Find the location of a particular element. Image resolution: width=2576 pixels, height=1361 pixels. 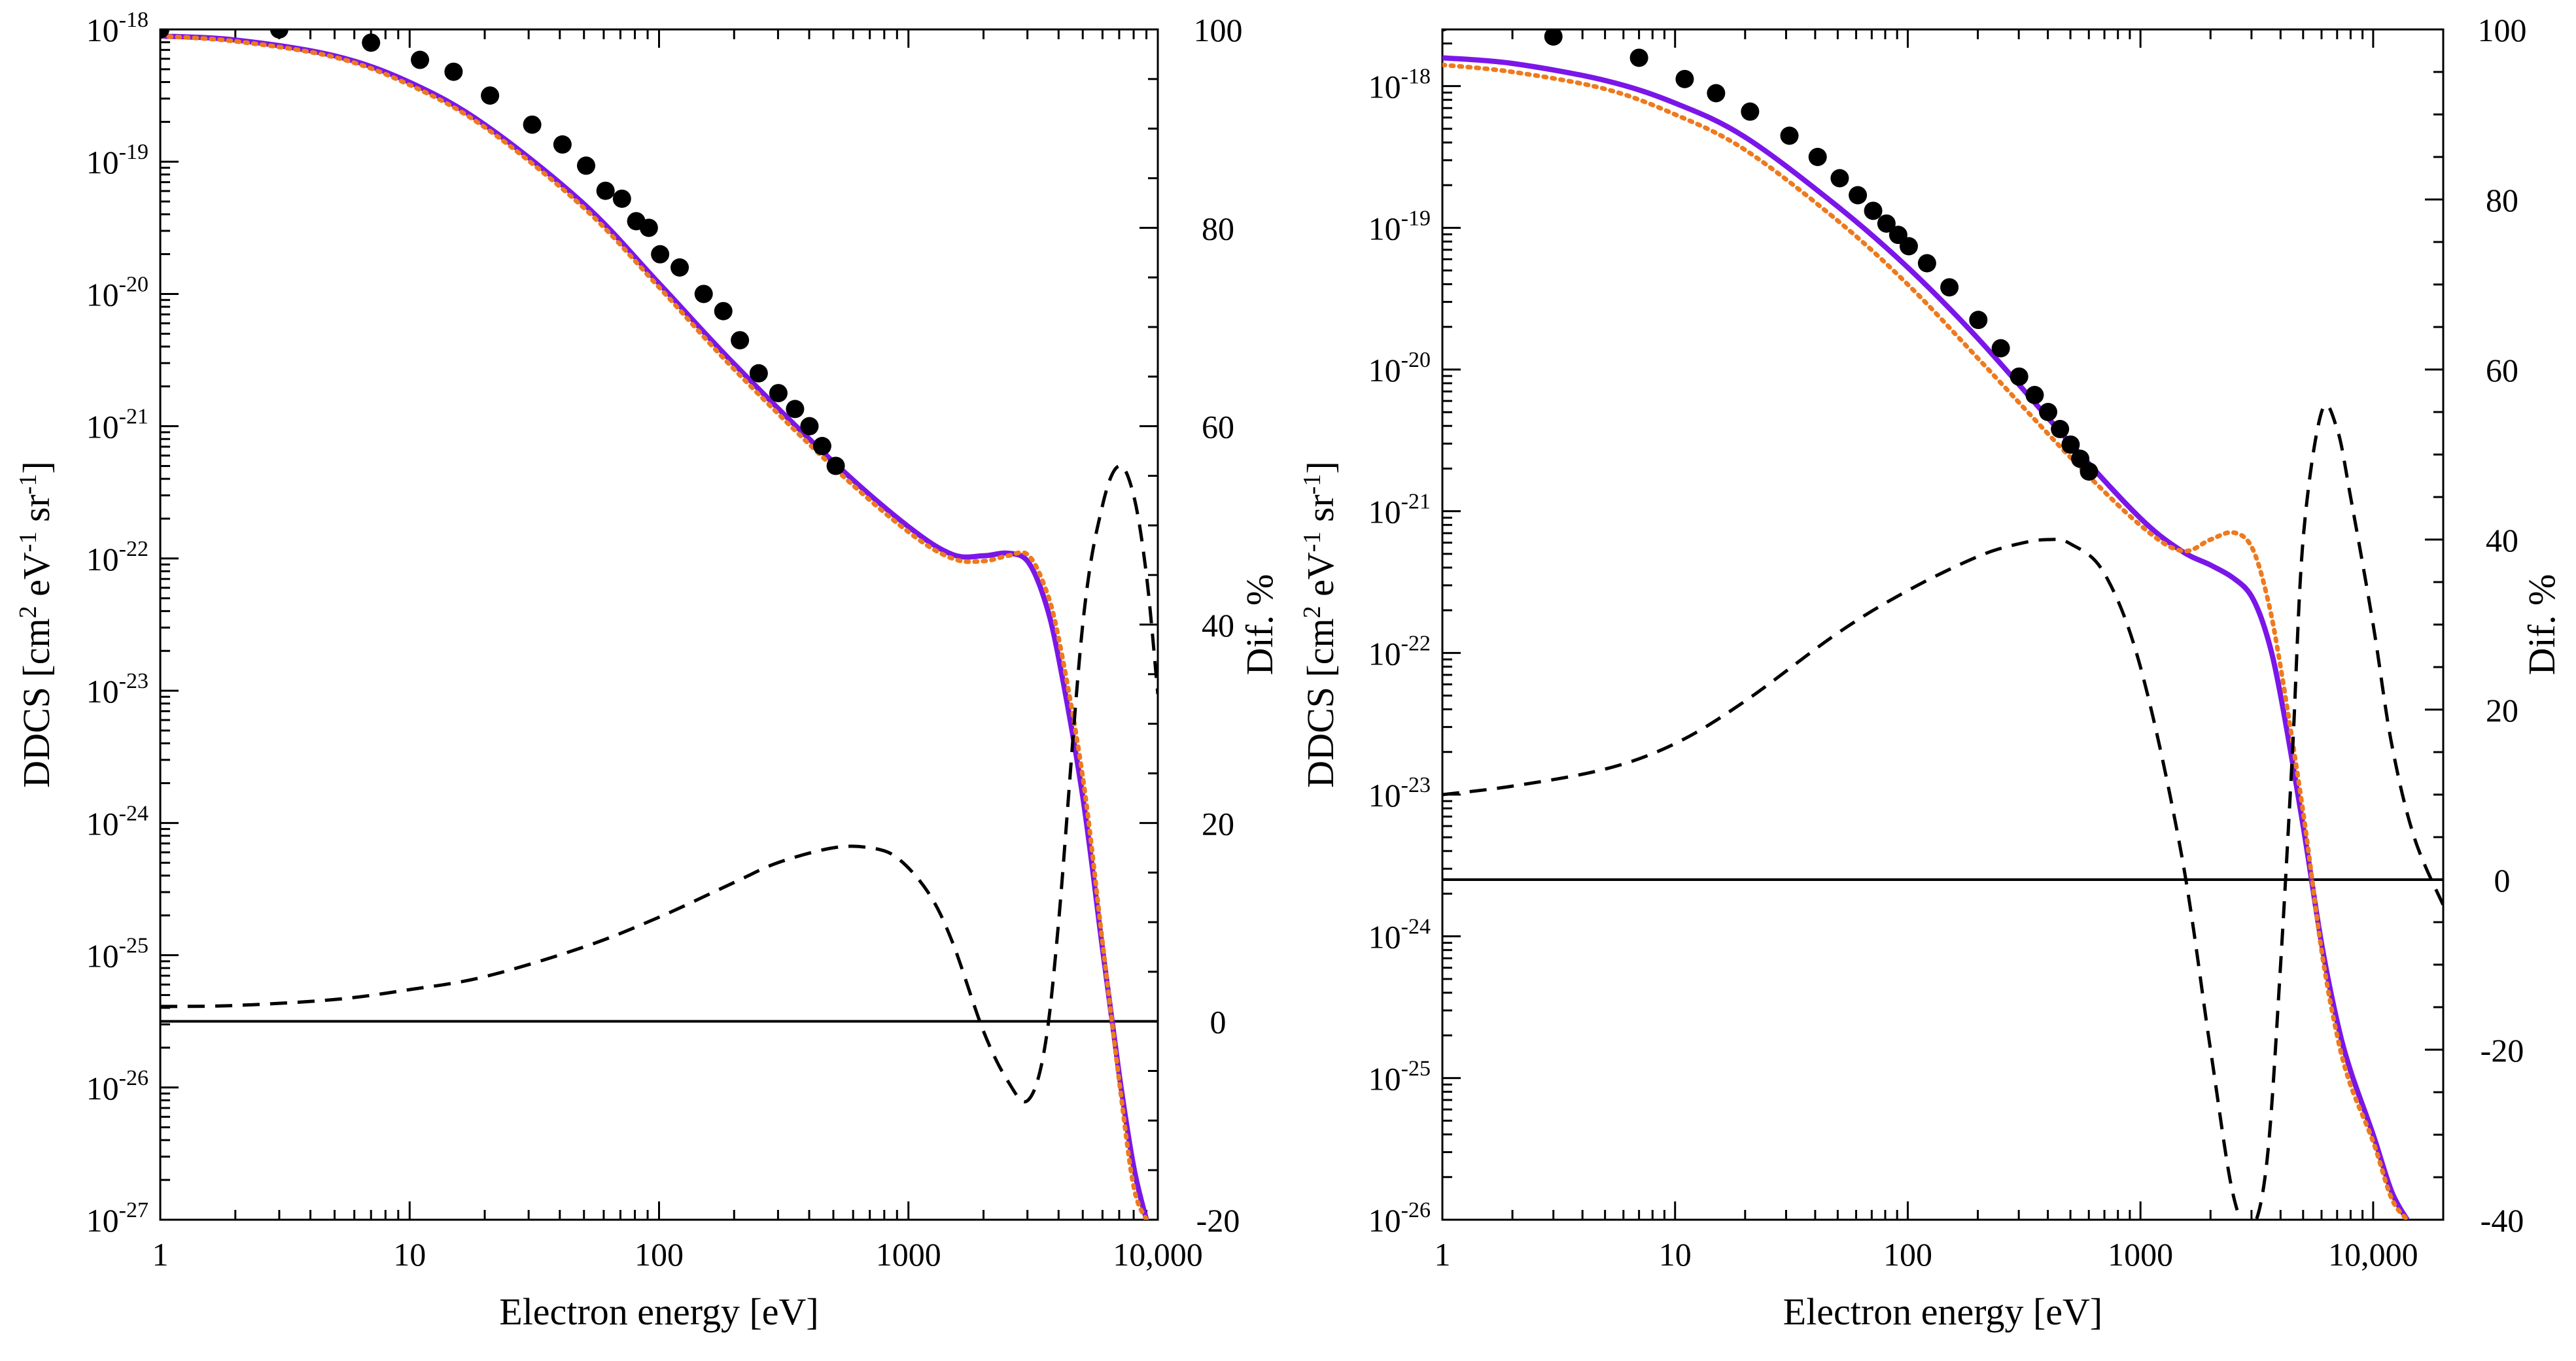

y2-tick-label: 80 is located at coordinates (1218, 228).